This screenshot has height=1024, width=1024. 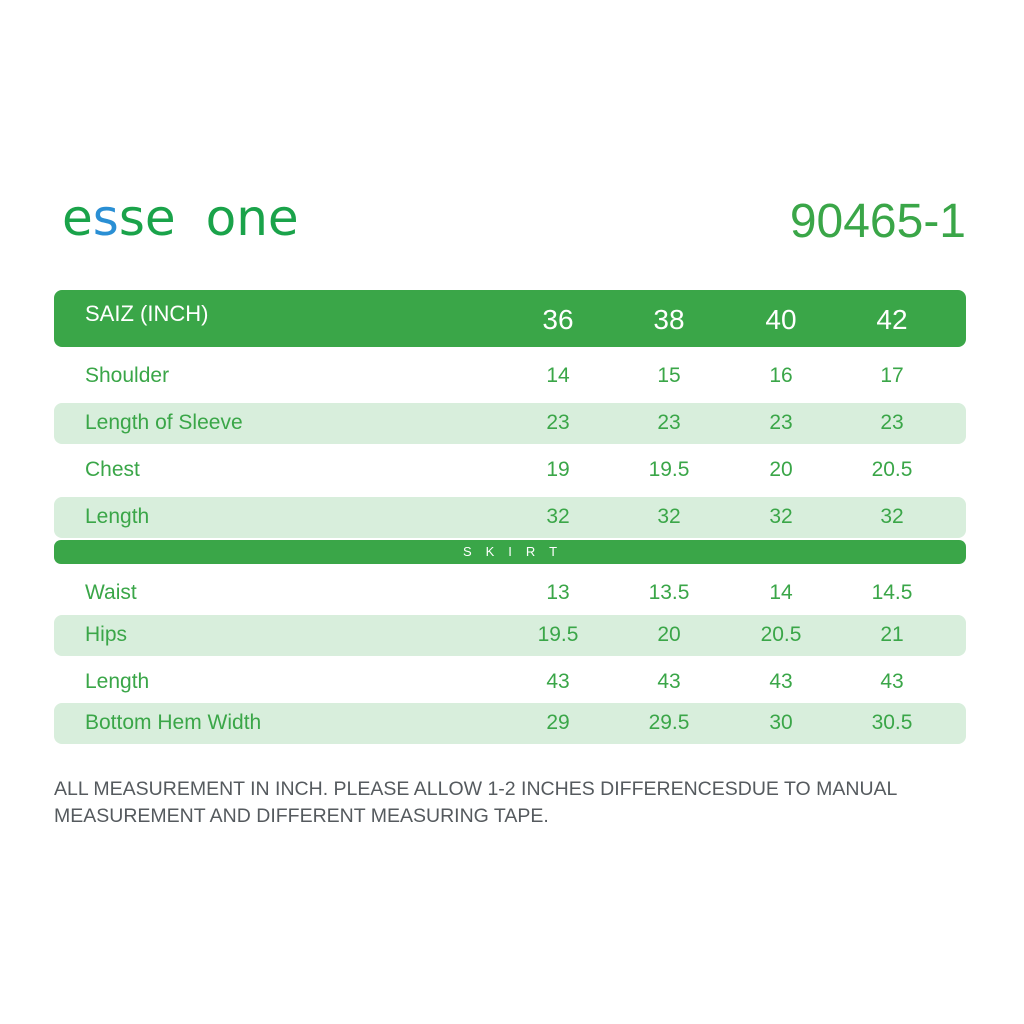 I want to click on size-header: 36, so click(x=558, y=319).